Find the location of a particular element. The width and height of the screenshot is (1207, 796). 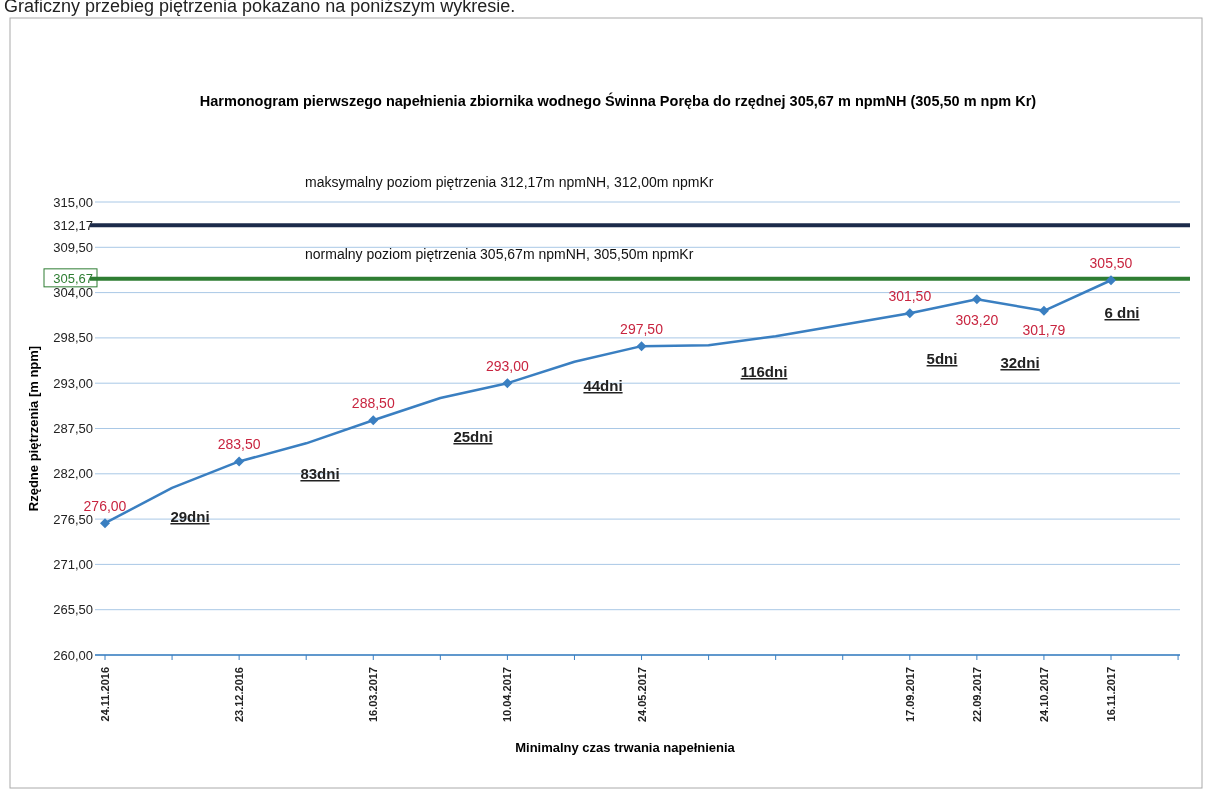

y-tick-label: 309,50 is located at coordinates (73, 247).